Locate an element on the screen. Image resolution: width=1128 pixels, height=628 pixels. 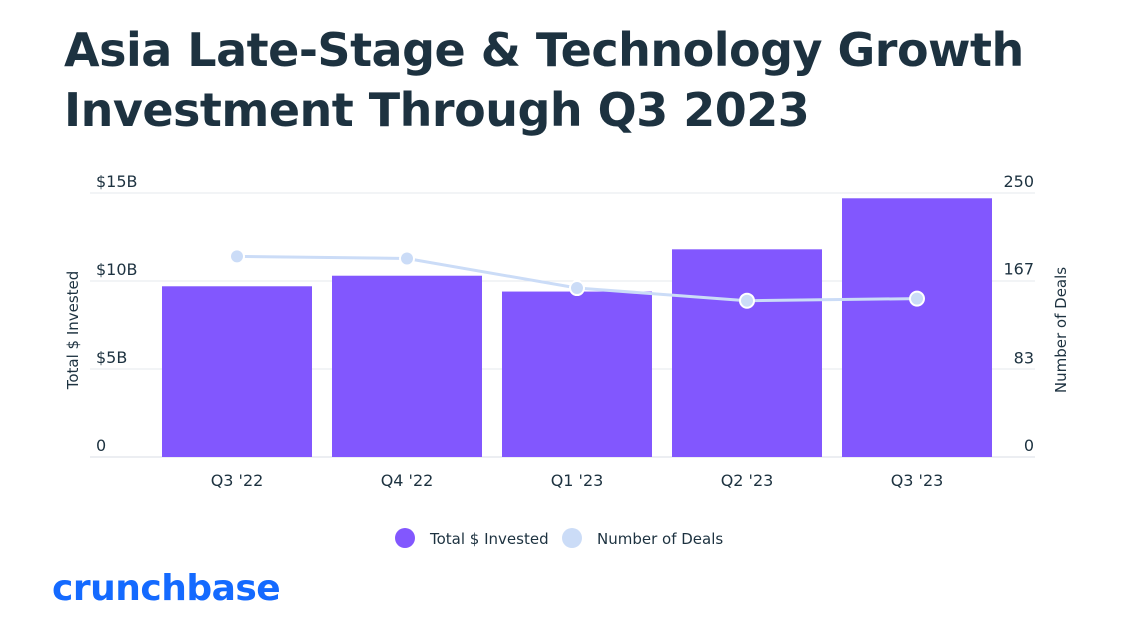
x-tick-label: Q1 '23 is located at coordinates (577, 480).